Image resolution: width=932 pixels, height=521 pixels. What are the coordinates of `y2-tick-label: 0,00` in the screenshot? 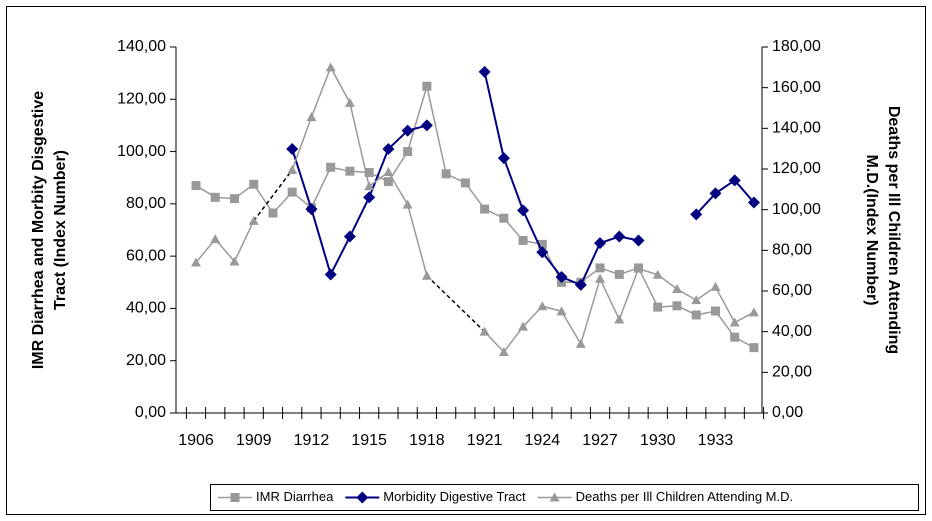 It's located at (787, 412).